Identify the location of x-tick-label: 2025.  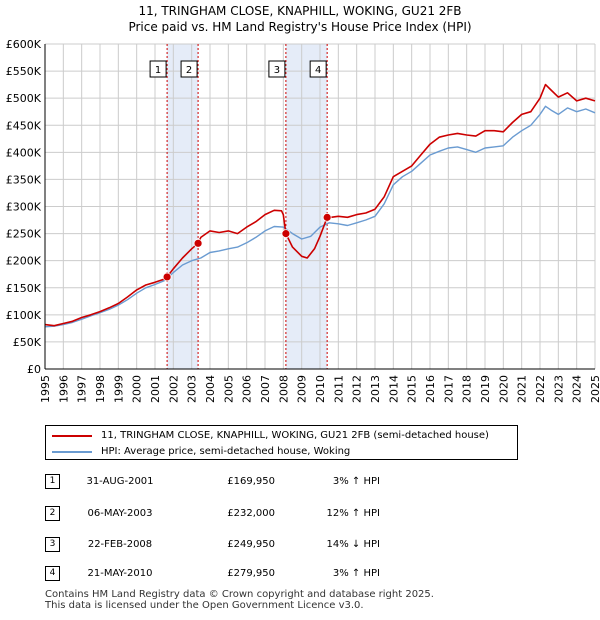
(594, 389).